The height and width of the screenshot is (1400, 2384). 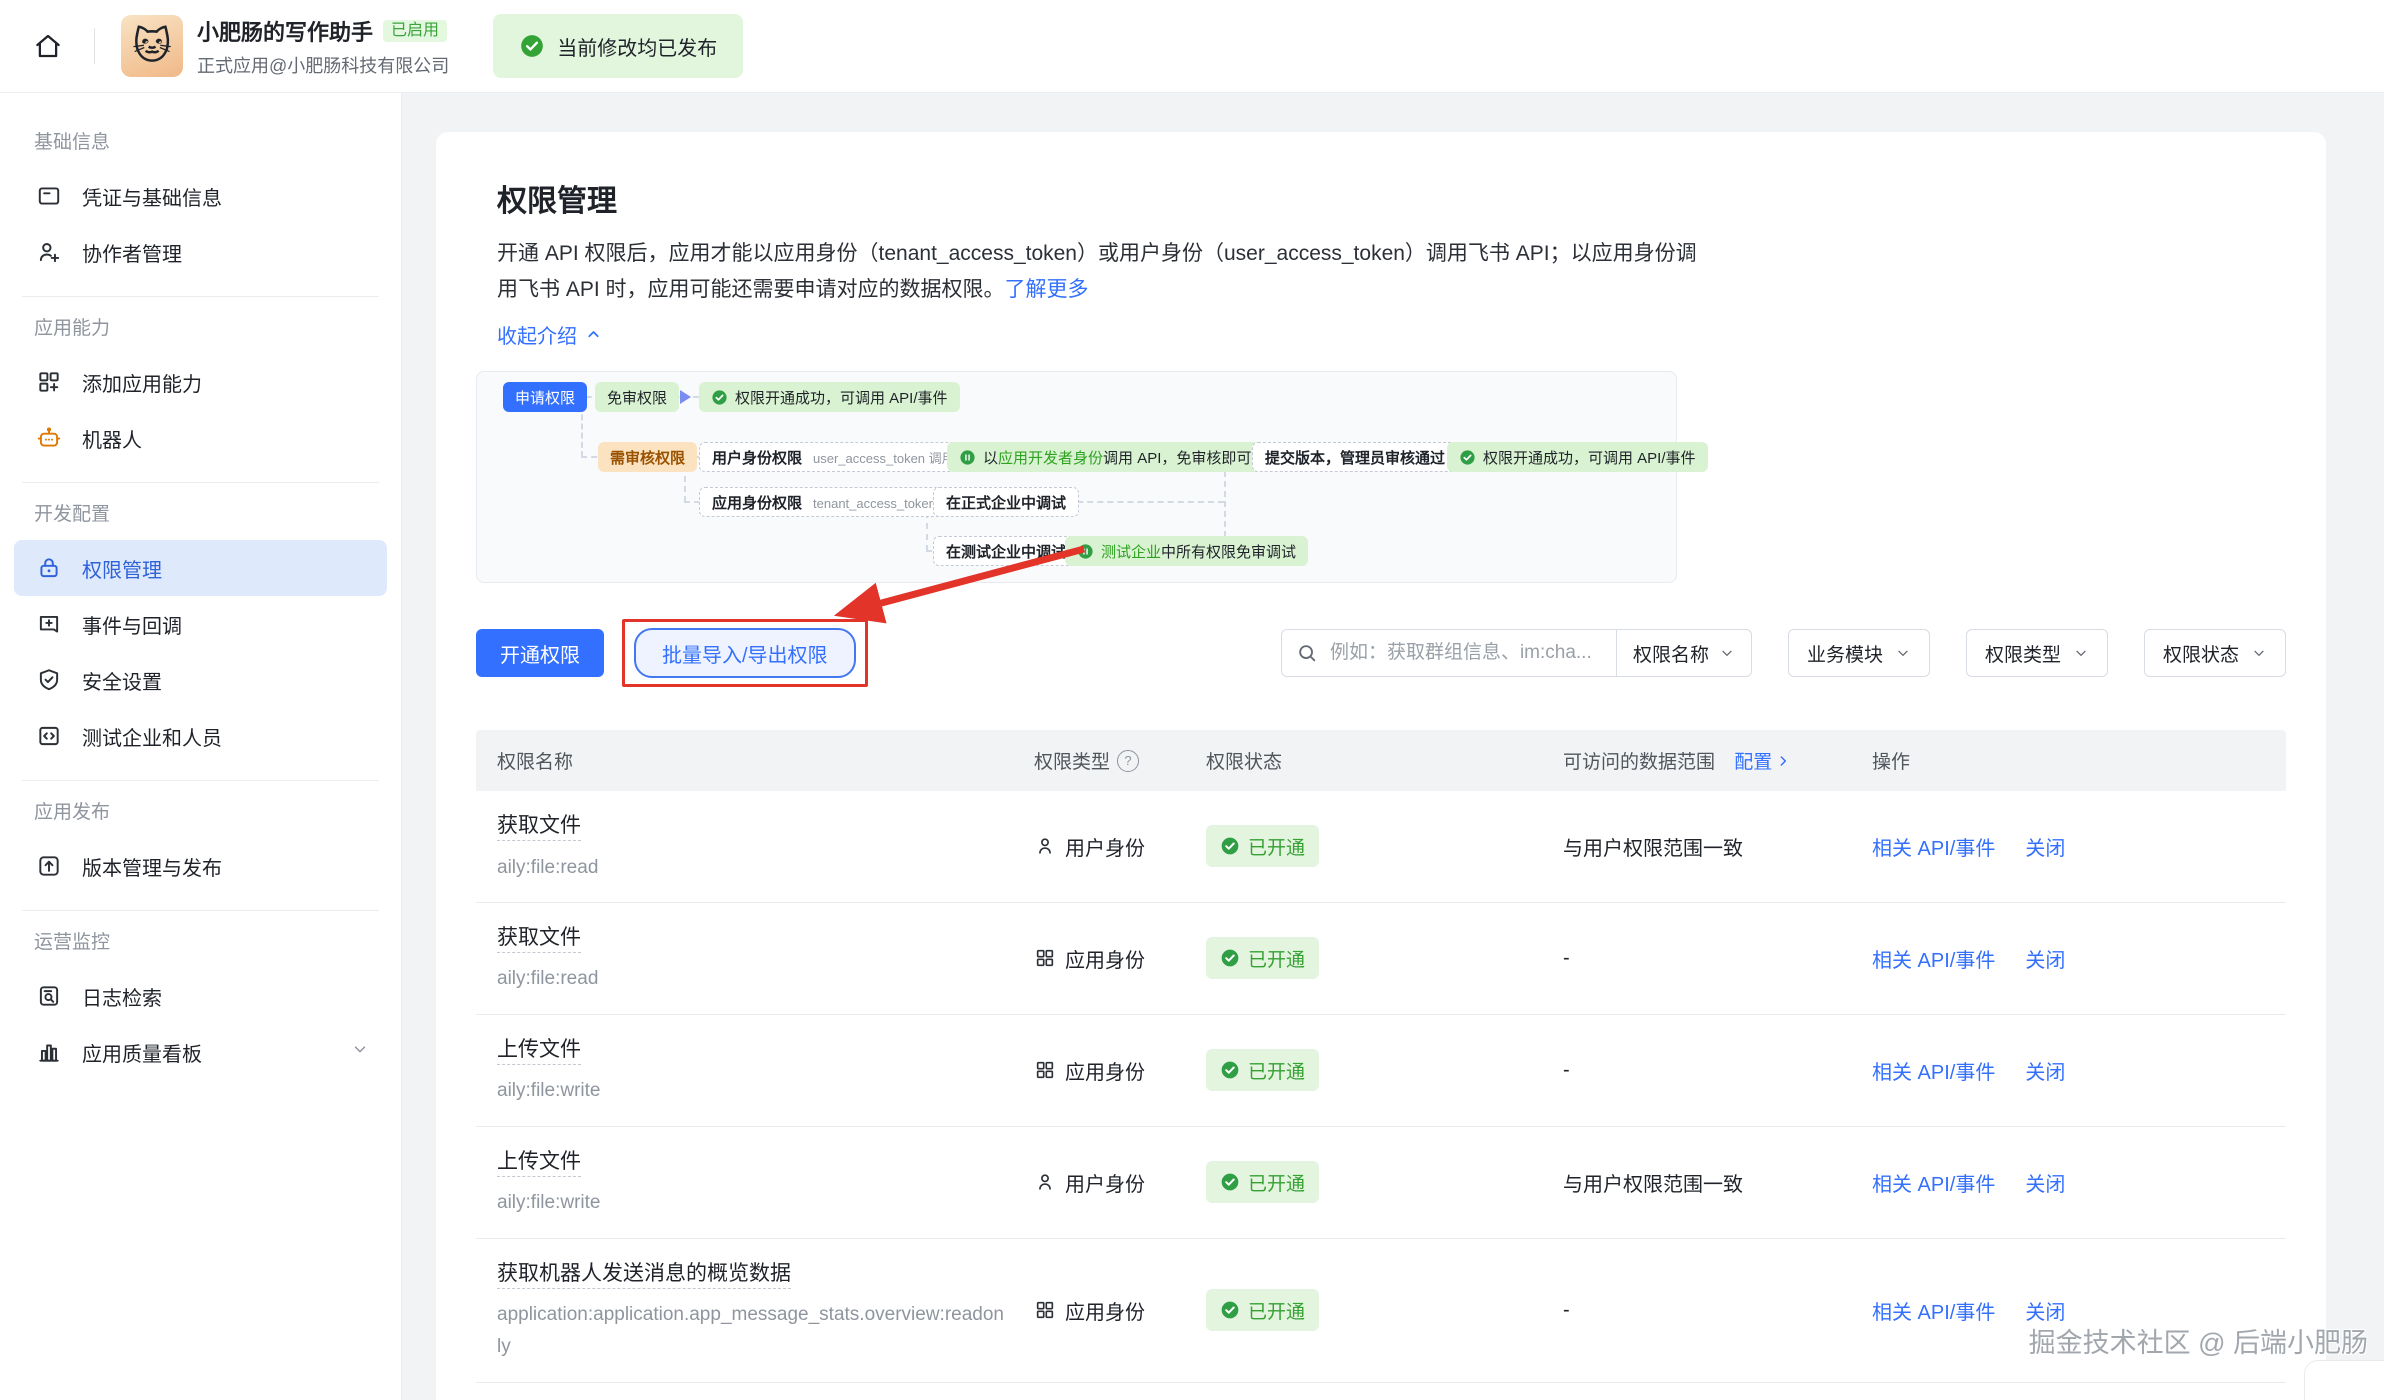 I want to click on filter-permission-type: 权限类型, so click(x=2036, y=653).